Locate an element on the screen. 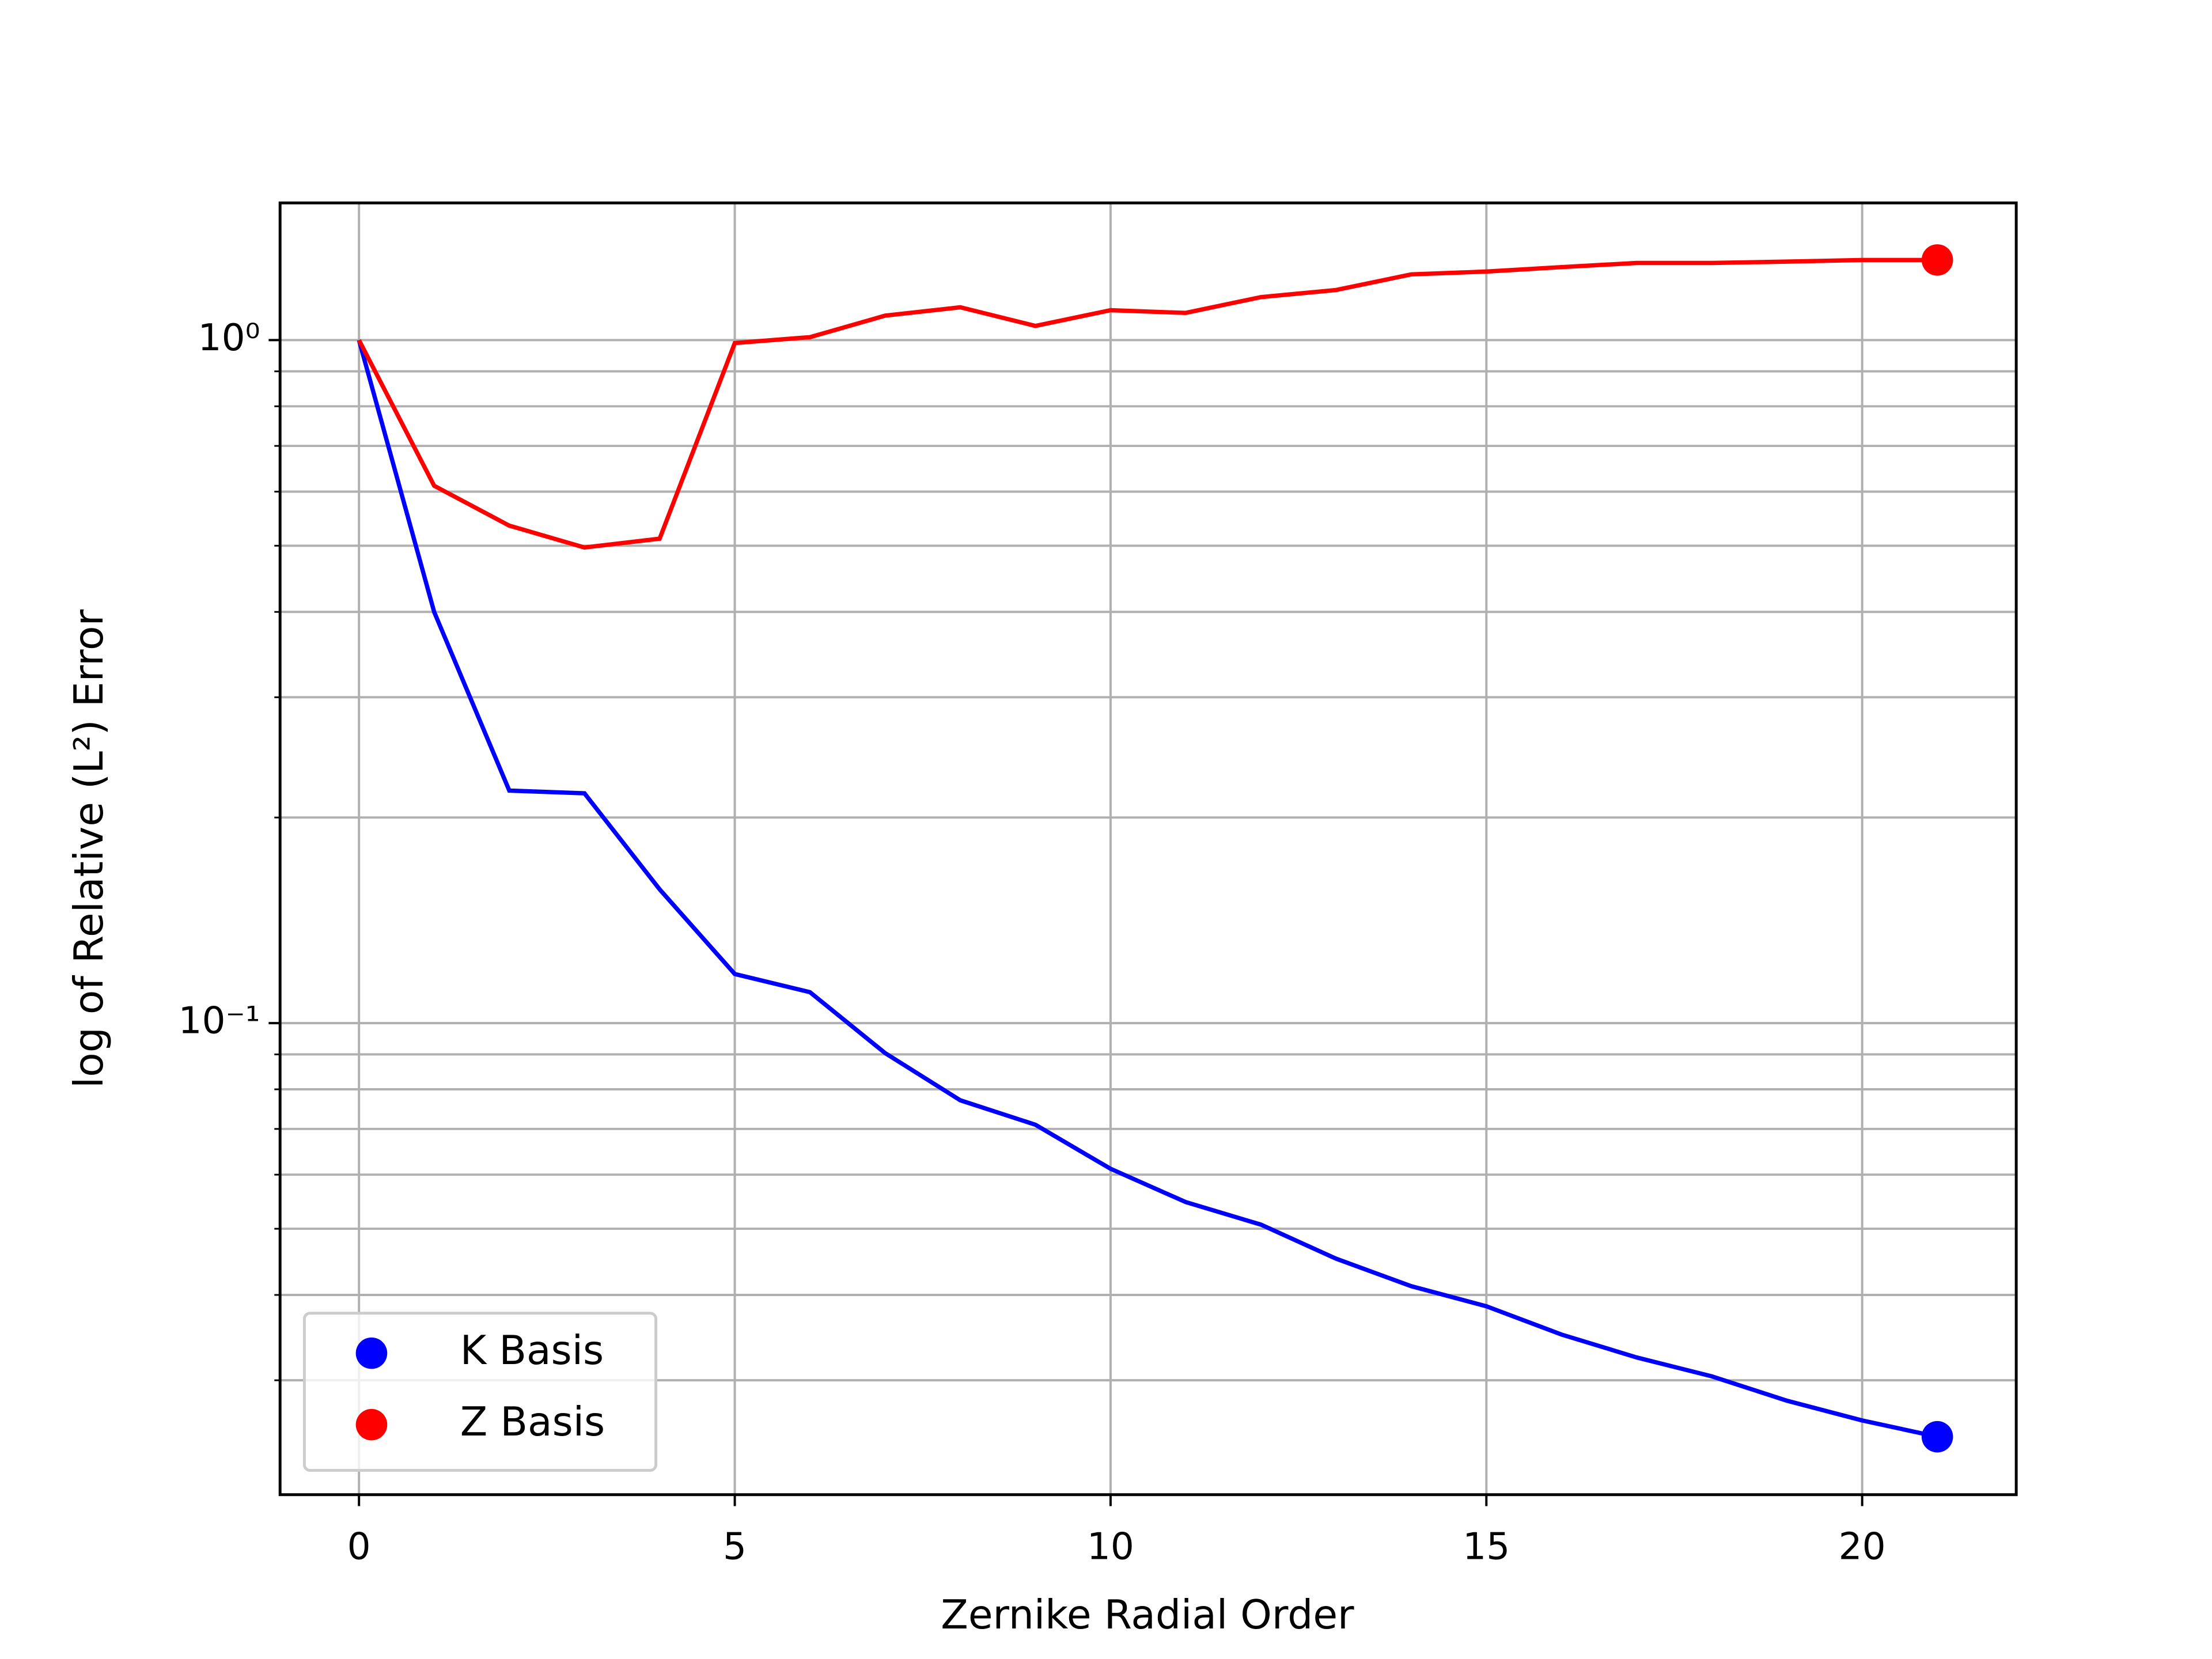 The image size is (2212, 1659). legend-label: K Basis is located at coordinates (532, 1351).